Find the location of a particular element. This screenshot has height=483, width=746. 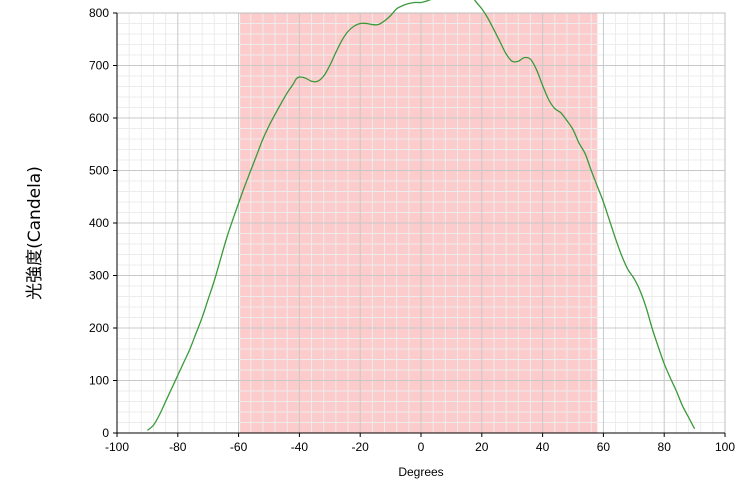

x-tick-label: 80 is located at coordinates (665, 447).